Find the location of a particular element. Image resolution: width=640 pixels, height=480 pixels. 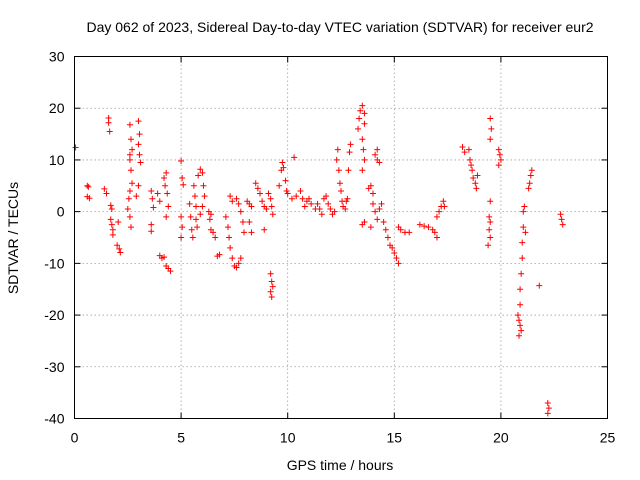

y-axis-label: SDTVAR / TECUs is located at coordinates (13, 238).